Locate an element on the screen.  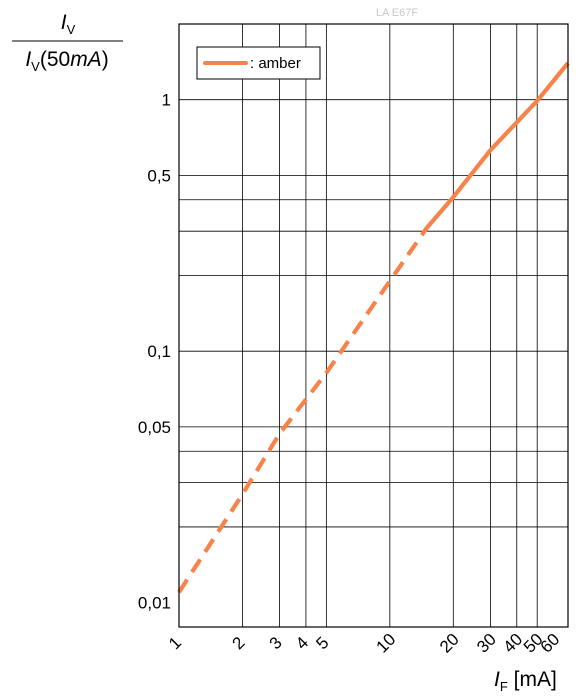
y-label-den-close: ) is located at coordinates (105, 59).